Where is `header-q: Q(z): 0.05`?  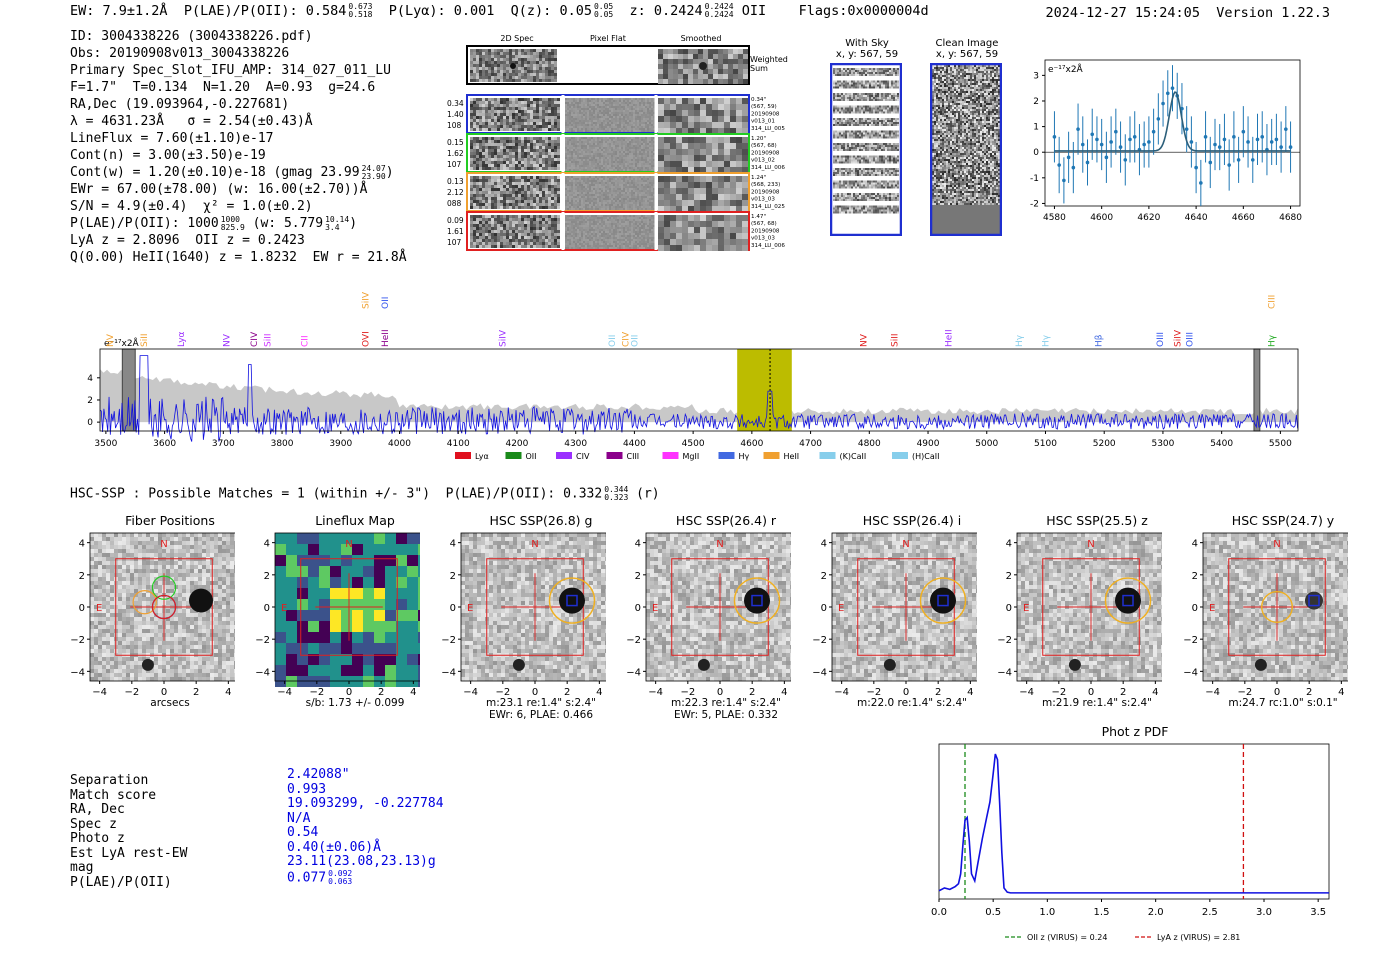
header-q: Q(z): 0.05 is located at coordinates (551, 11).